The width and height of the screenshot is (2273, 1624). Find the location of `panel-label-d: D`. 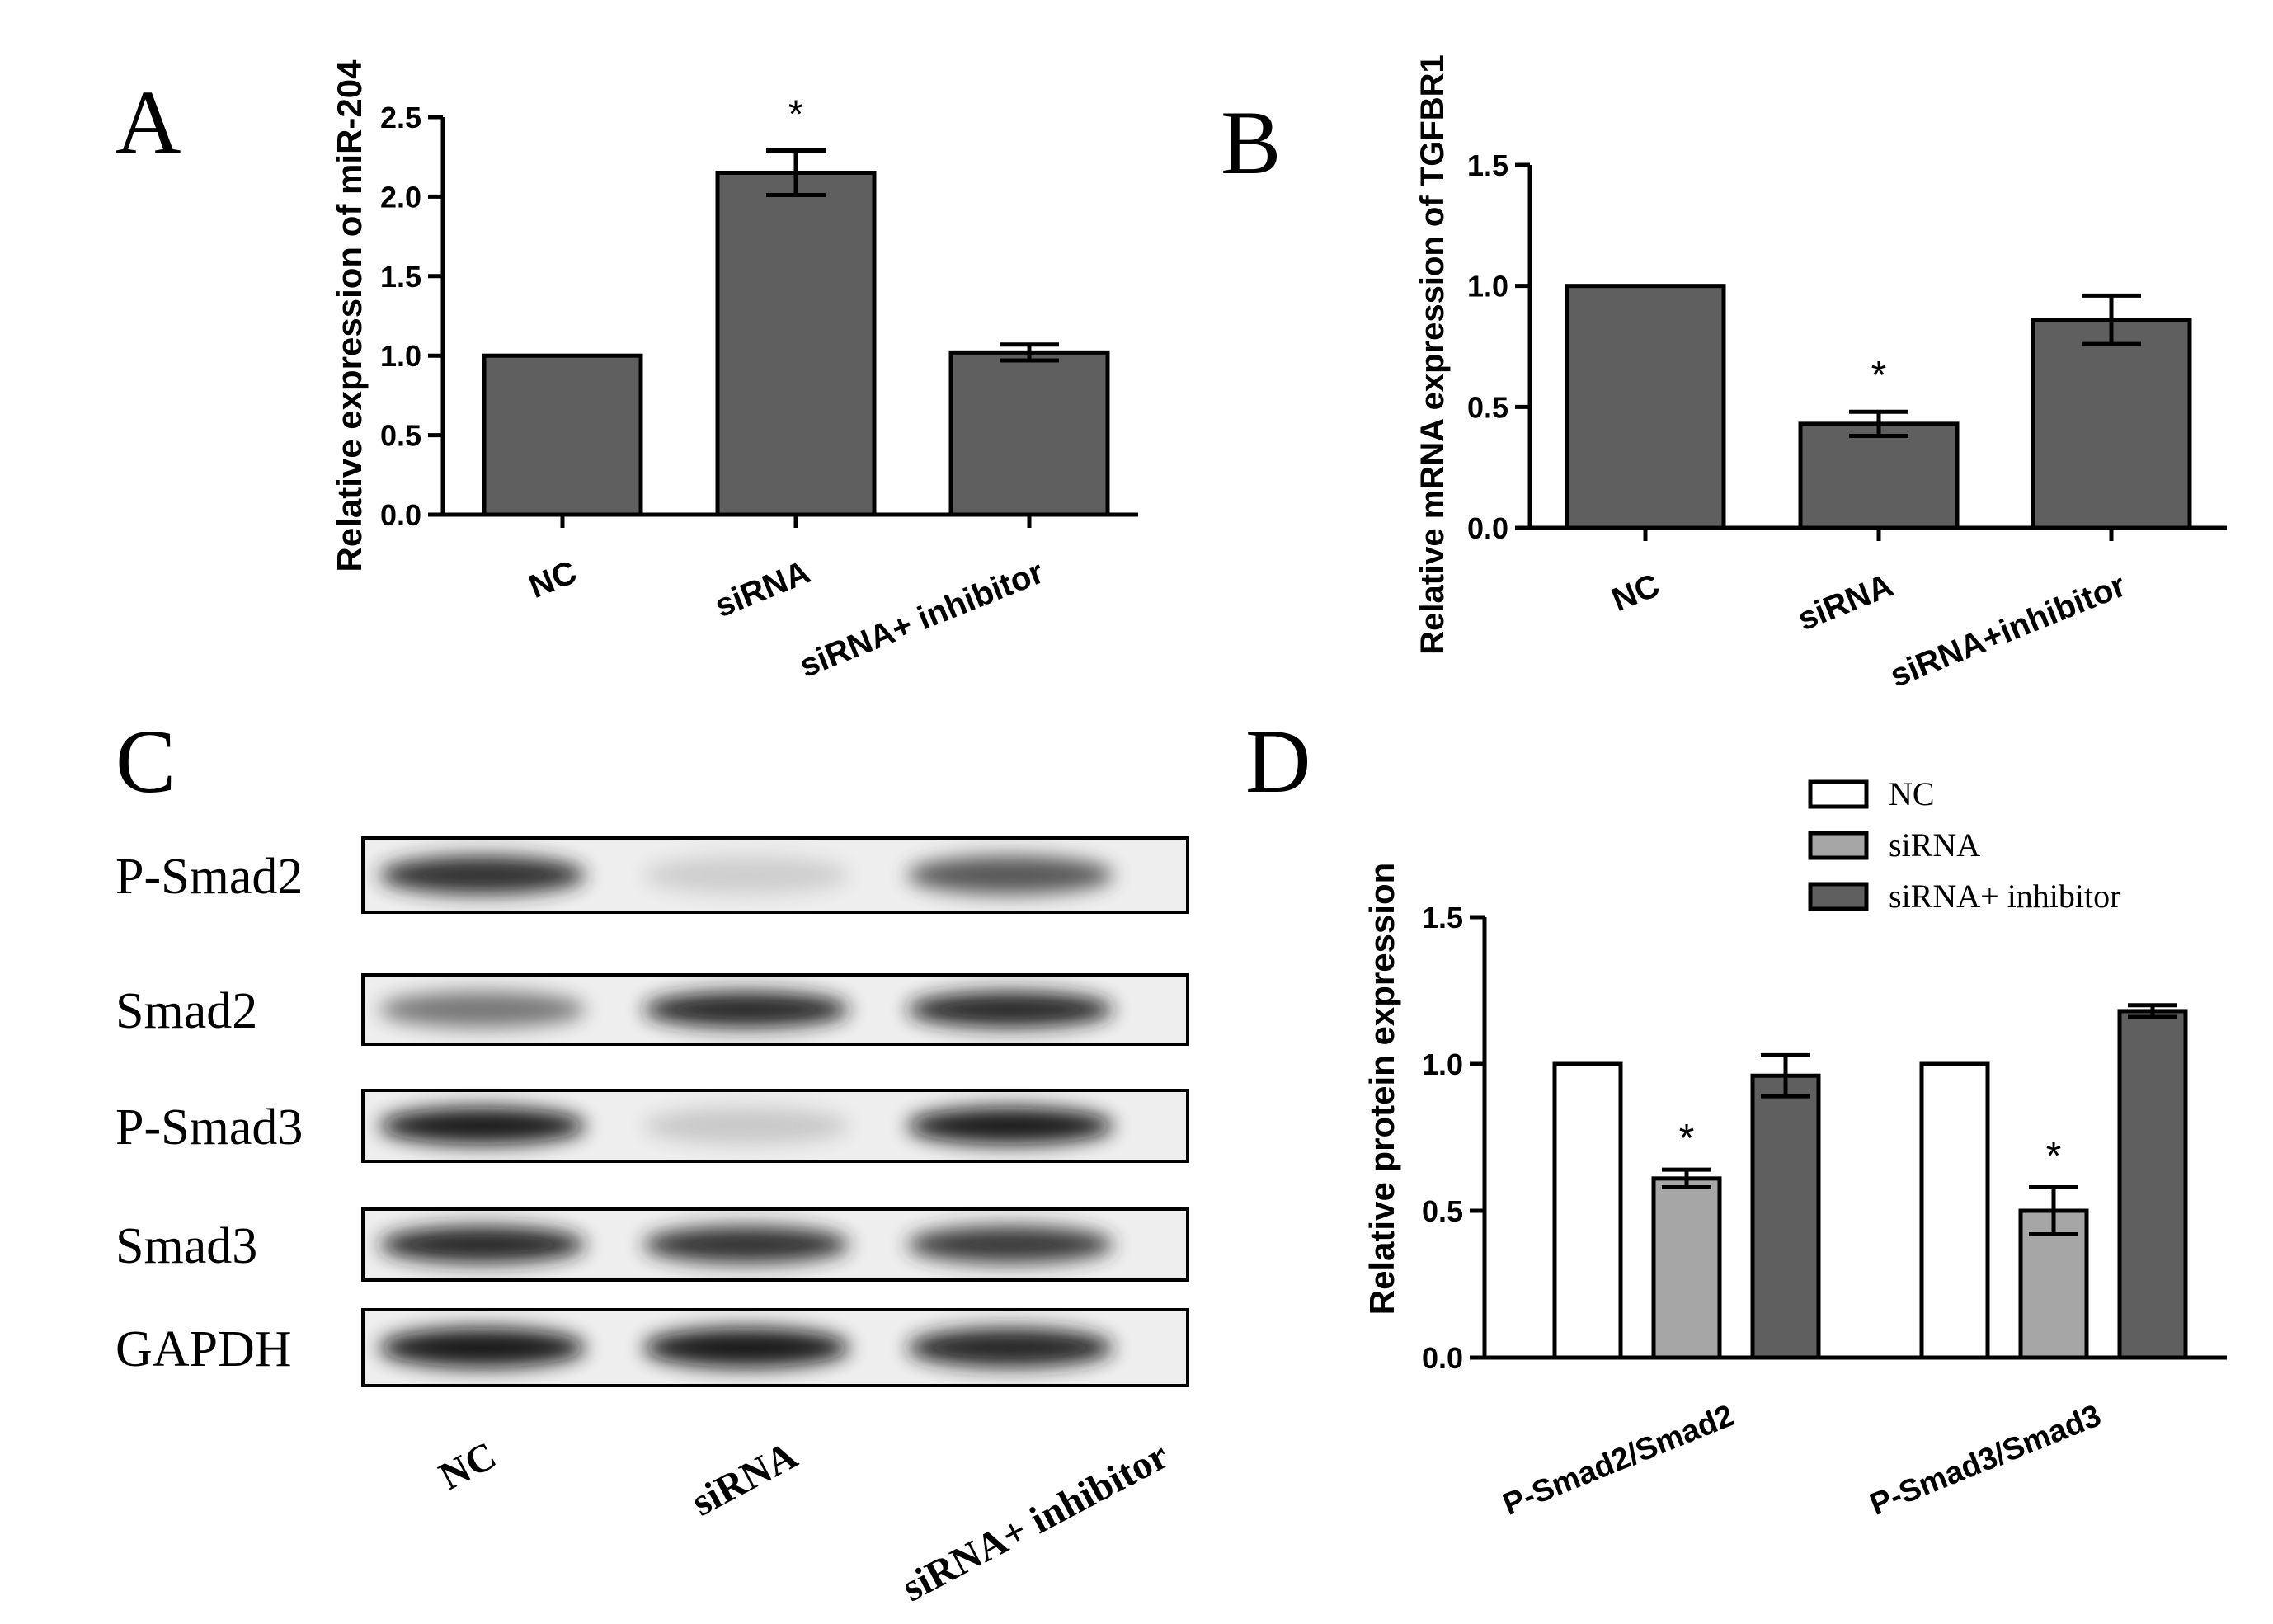

panel-label-d: D is located at coordinates (1278, 761).